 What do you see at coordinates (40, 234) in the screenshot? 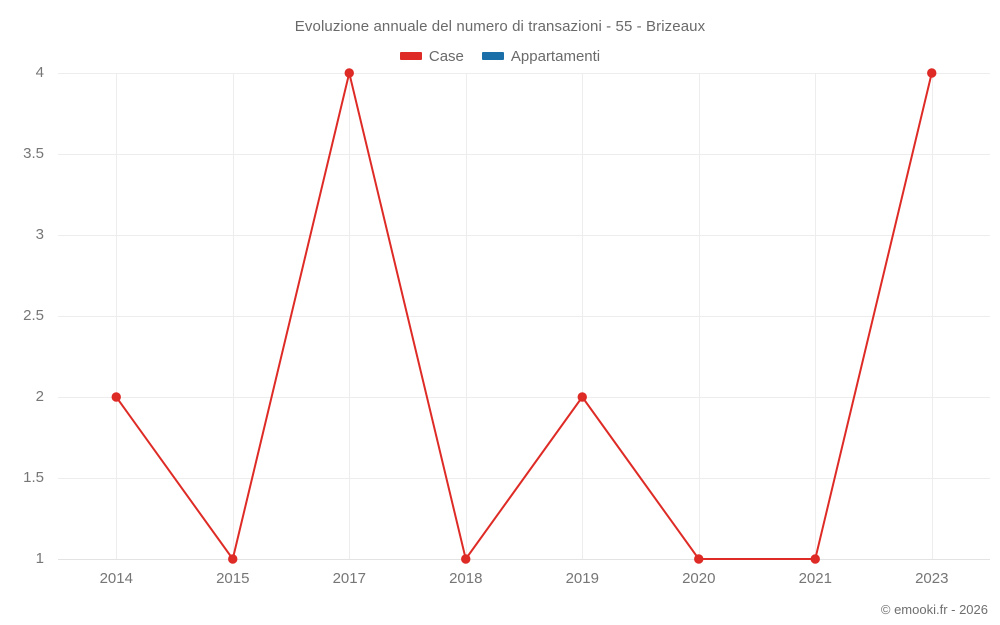
I see `y-tick-label: 3` at bounding box center [40, 234].